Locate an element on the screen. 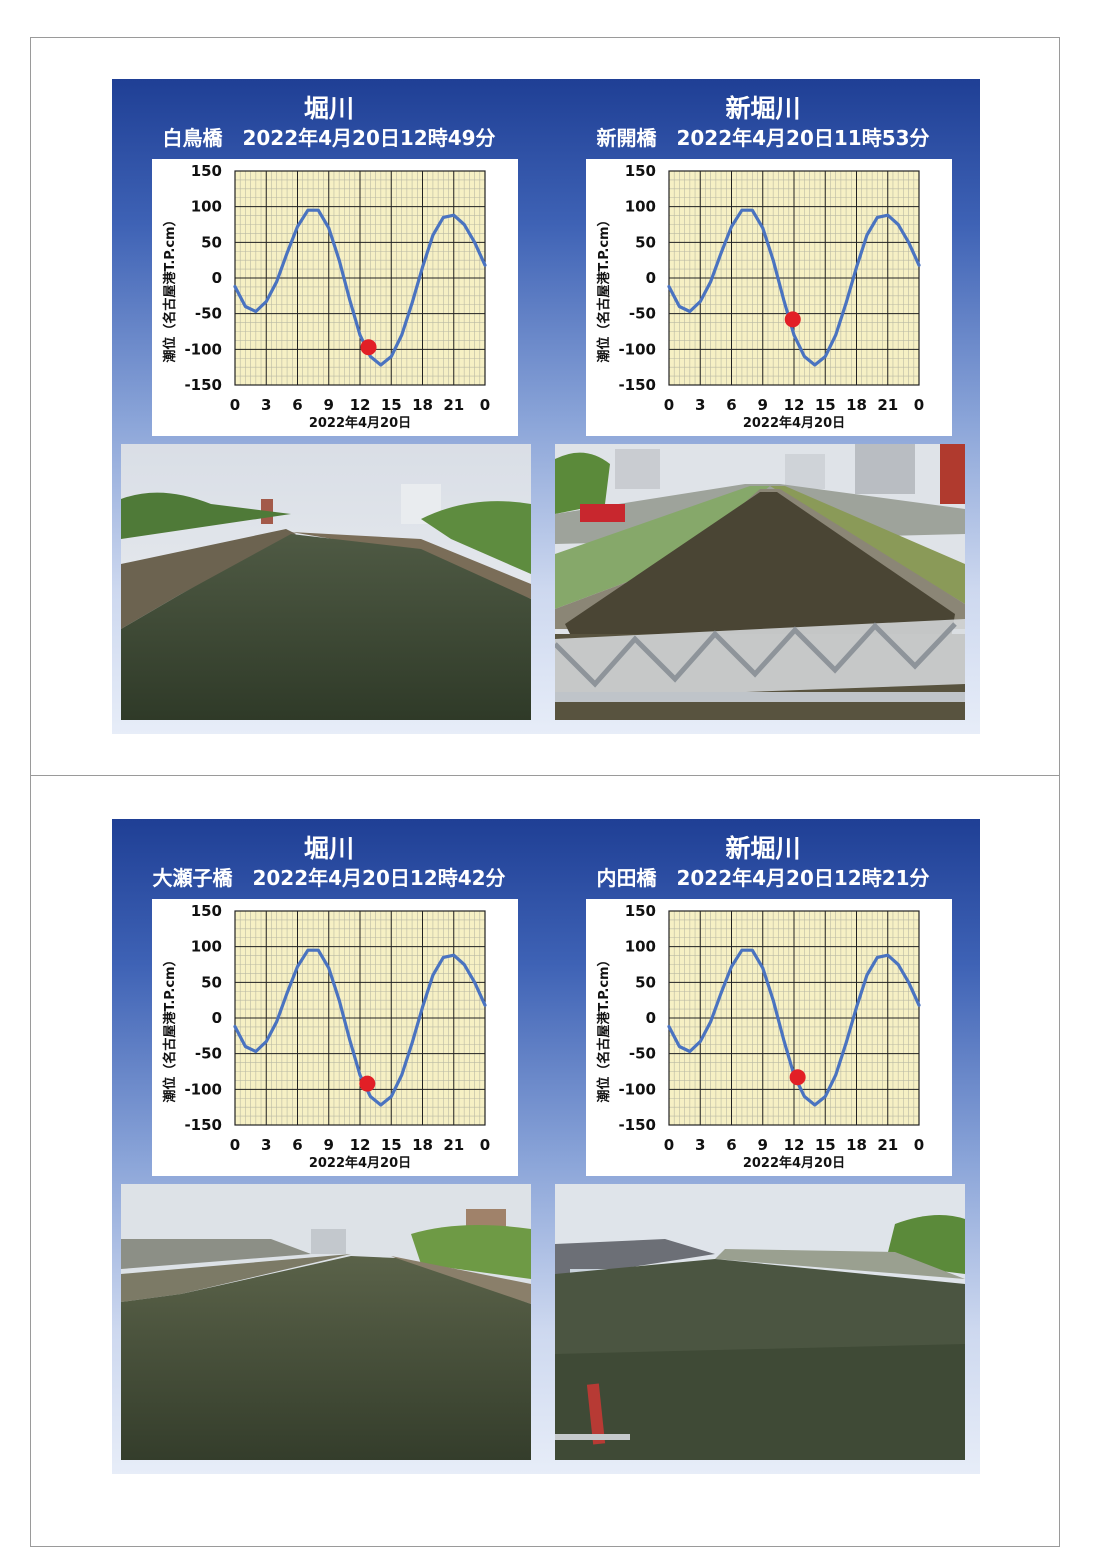 The width and height of the screenshot is (1100, 1556). plot-grid is located at coordinates (794, 278).